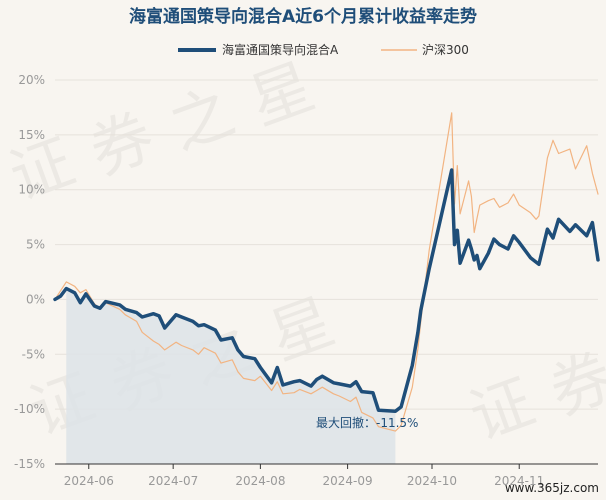 Image resolution: width=606 pixels, height=500 pixels. Describe the element at coordinates (89, 481) in the screenshot. I see `x-tick-label: 2024-06` at that location.